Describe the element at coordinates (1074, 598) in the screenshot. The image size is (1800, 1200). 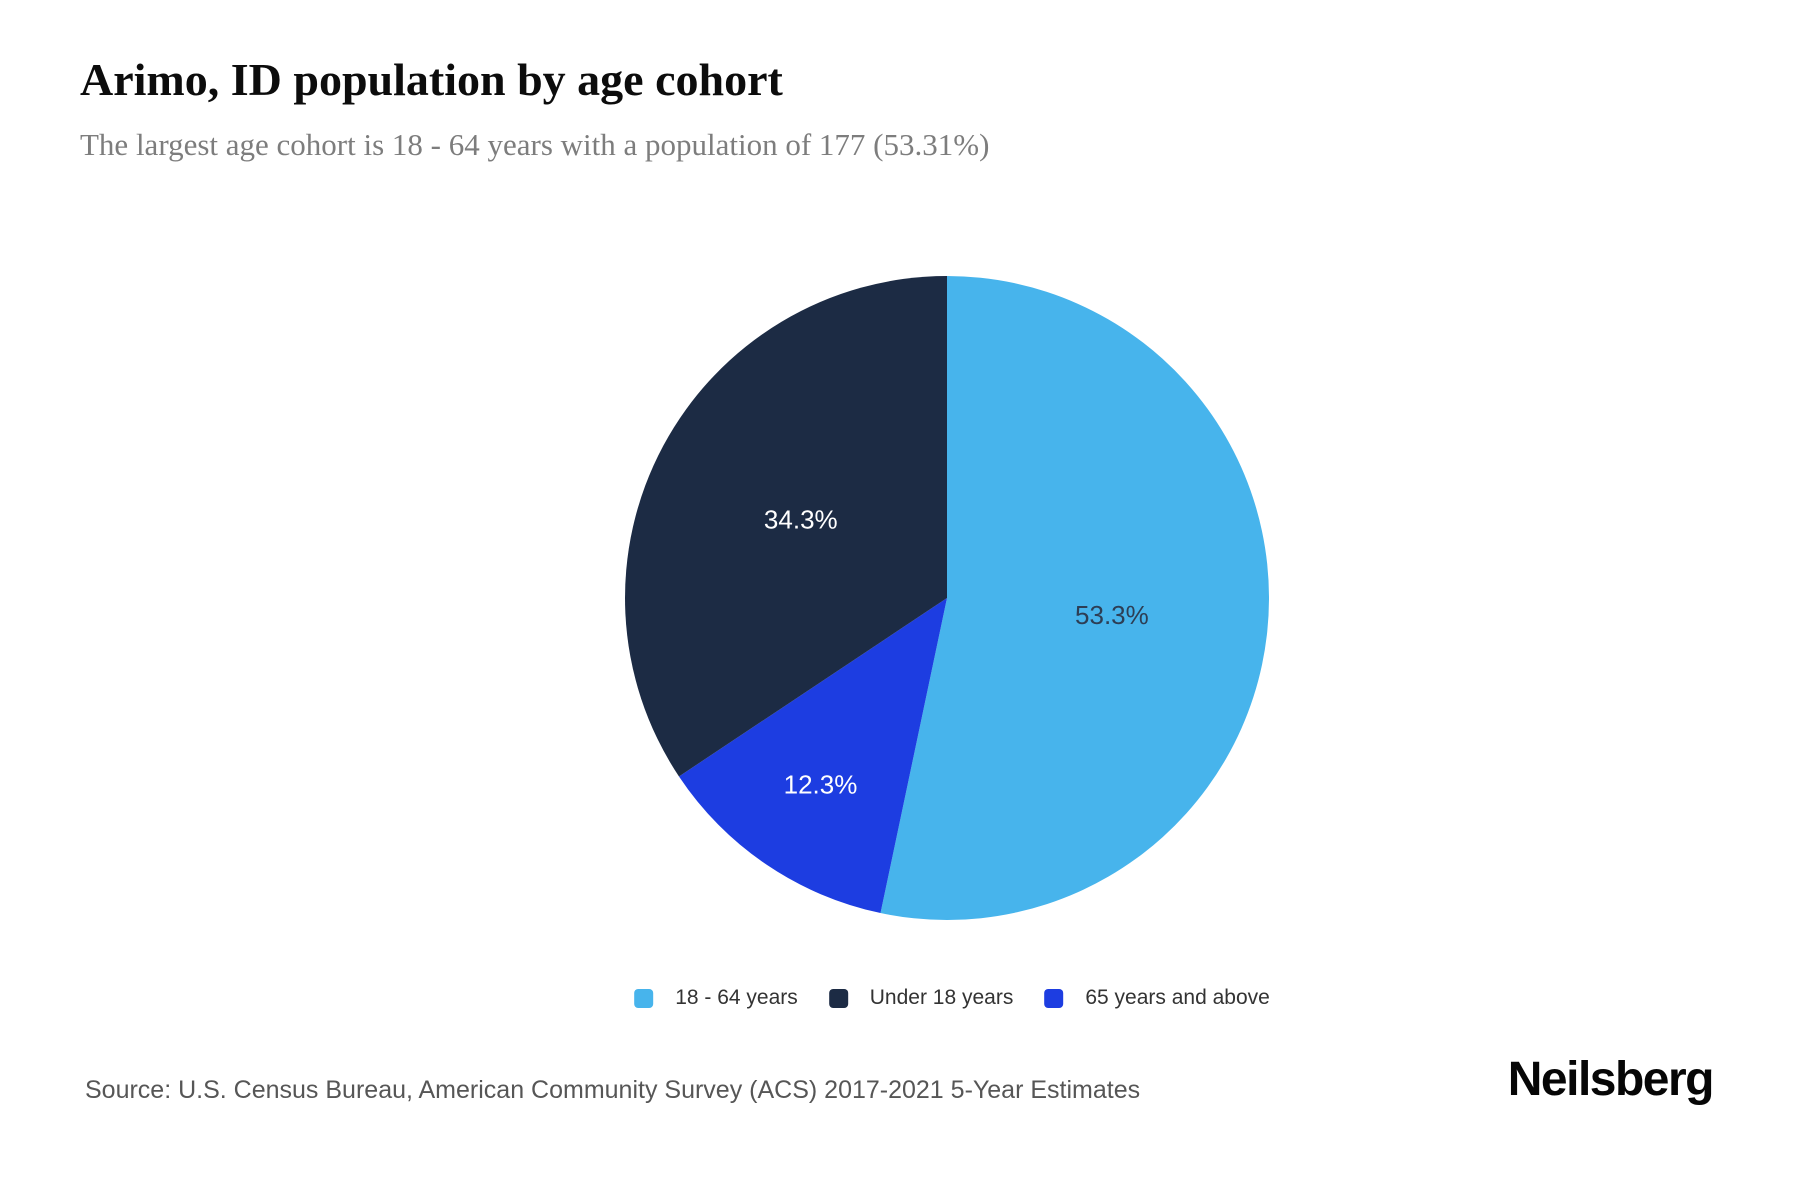
I see `pie-slice-18-64-years` at that location.